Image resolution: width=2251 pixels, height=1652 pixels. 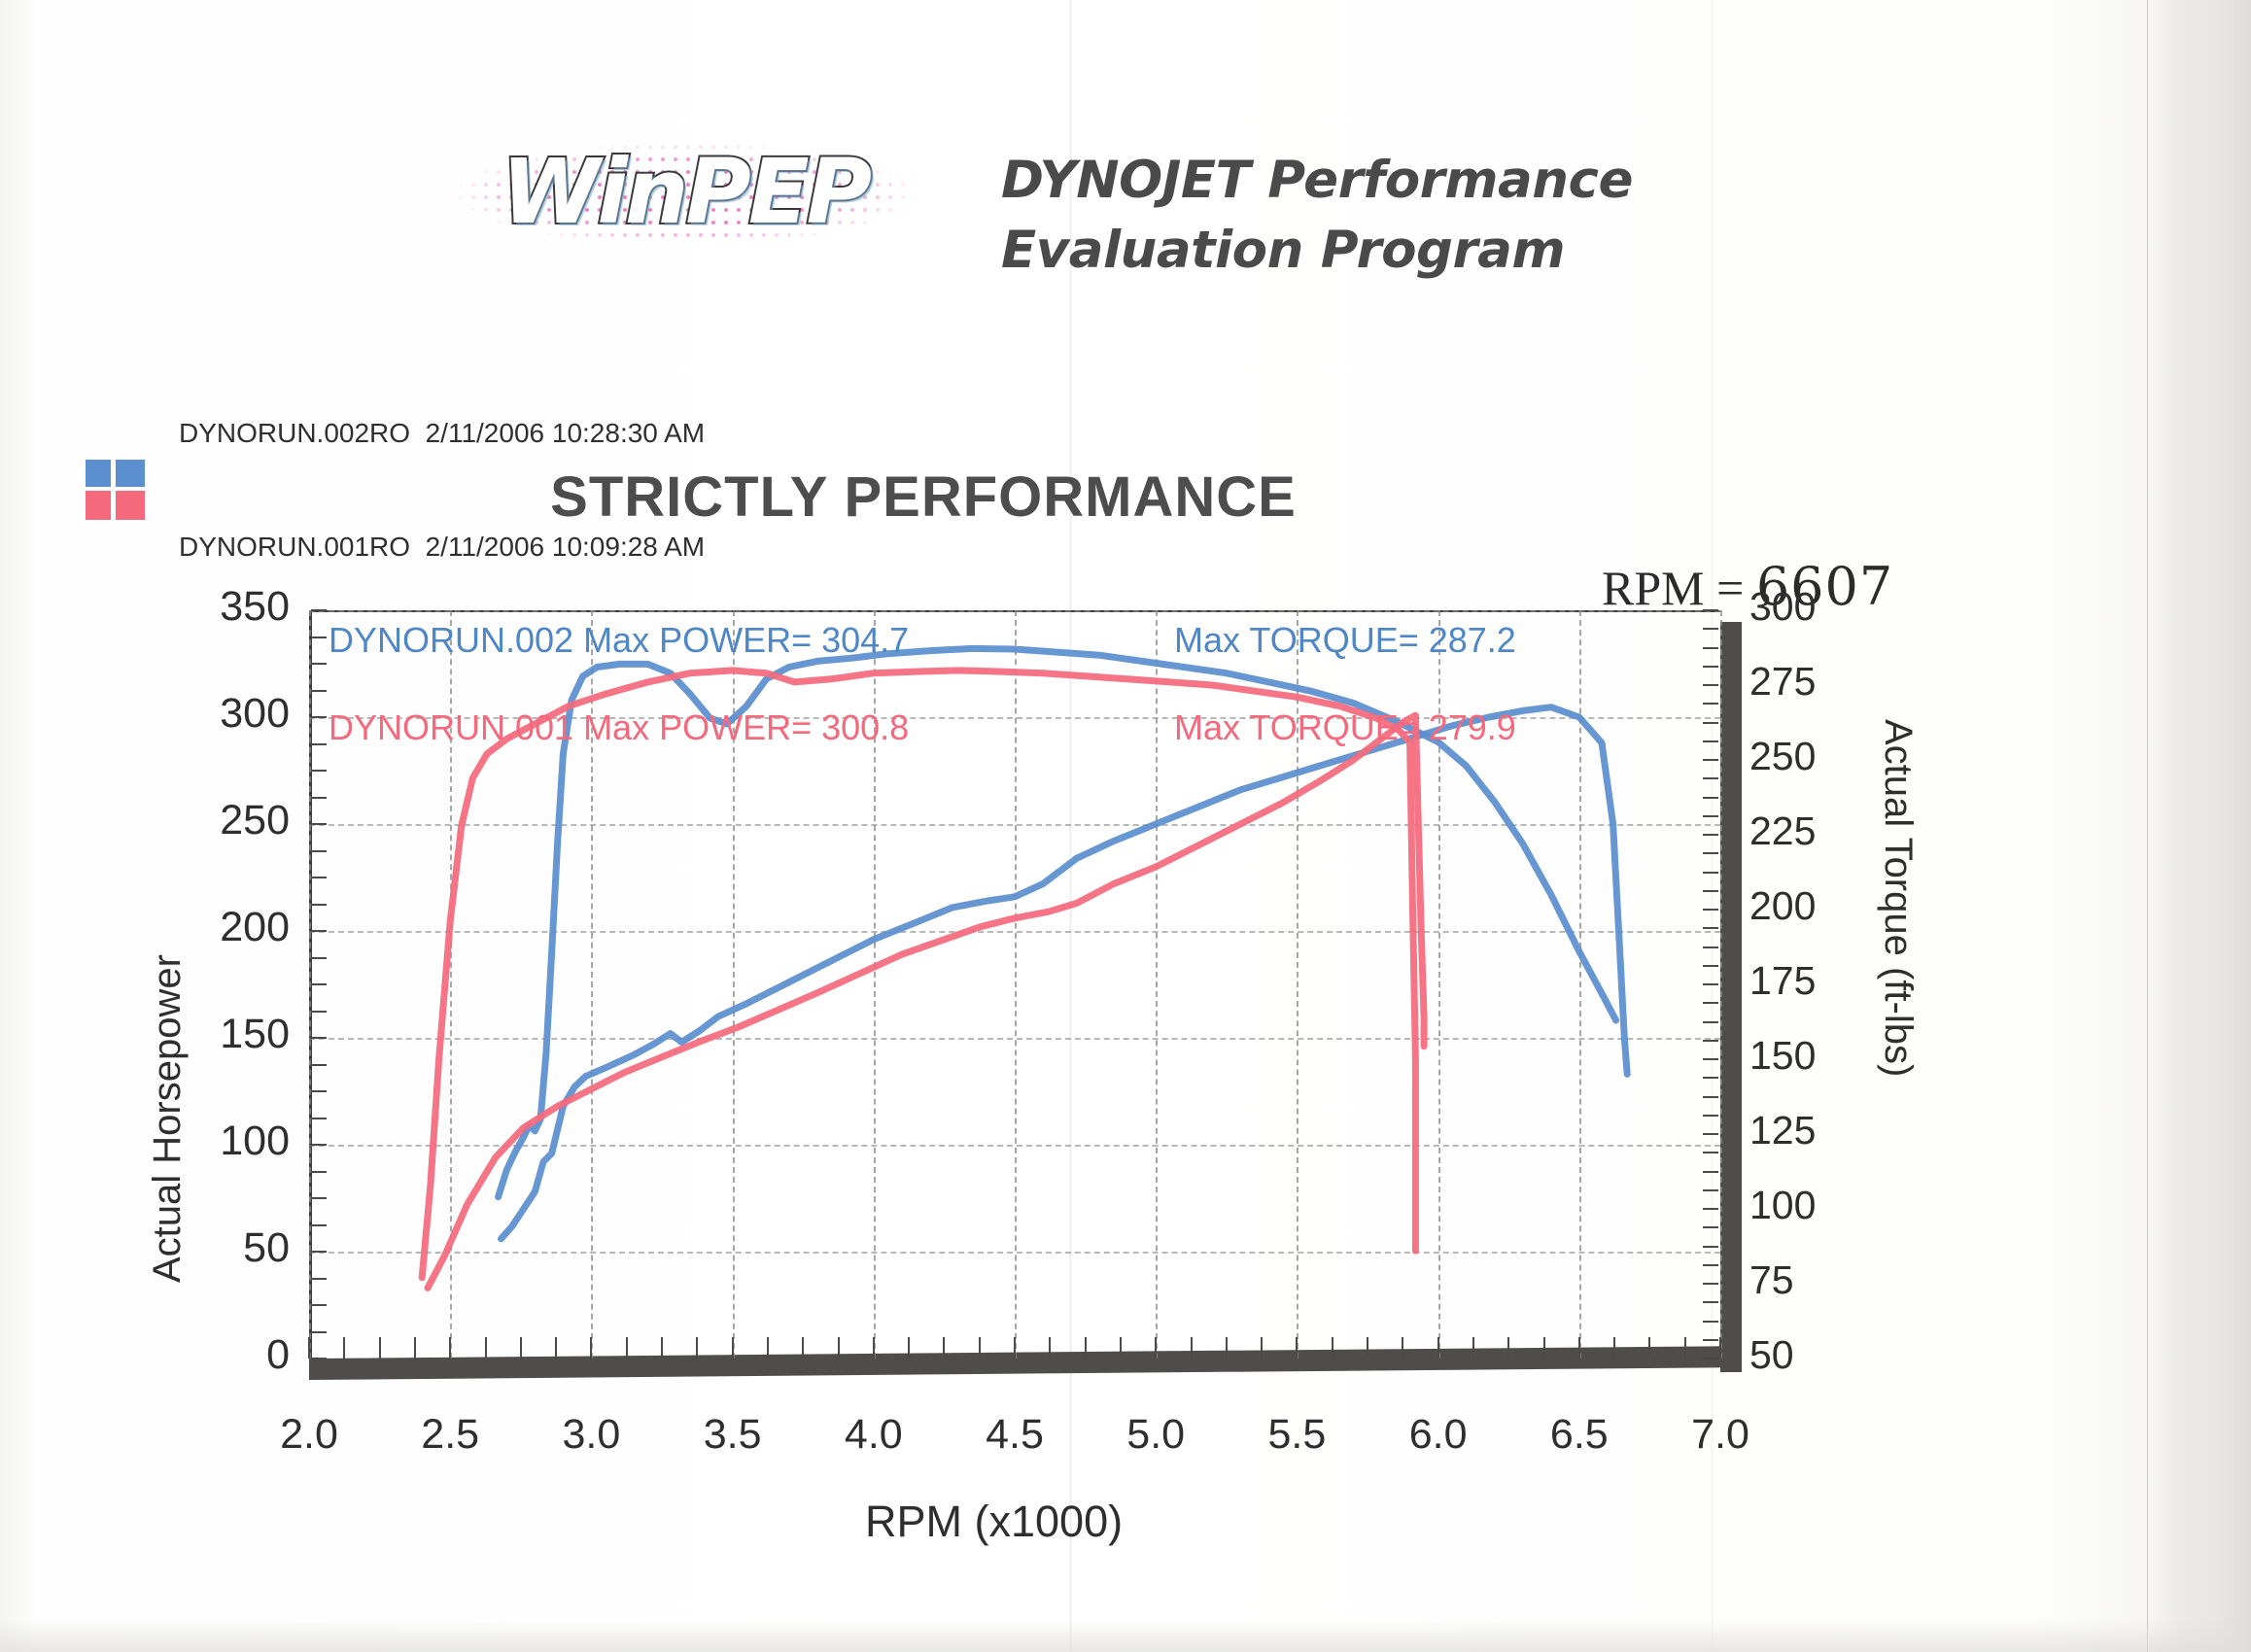 I want to click on legend-swatch-run2-a, so click(x=98, y=506).